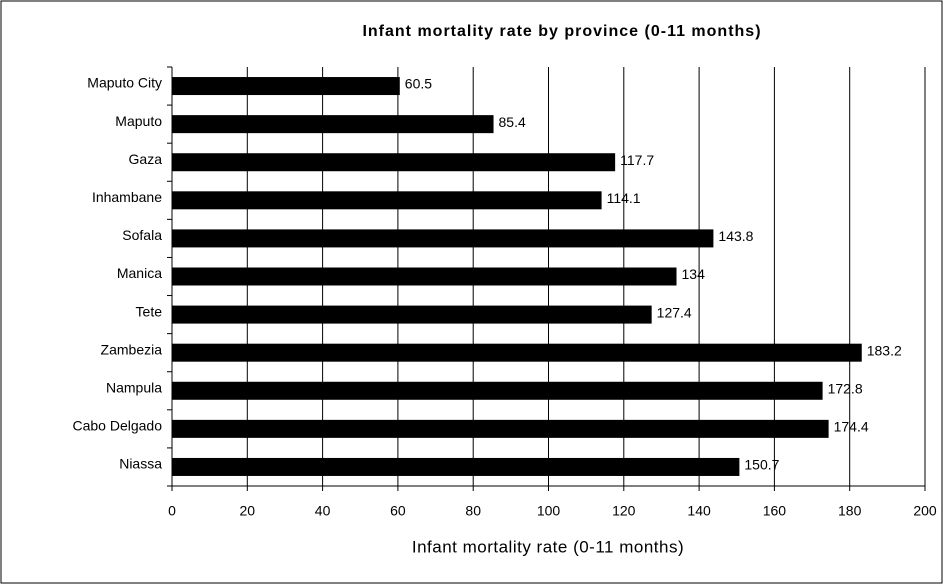 The height and width of the screenshot is (584, 943). Describe the element at coordinates (146, 159) in the screenshot. I see `y-tick-label: Gaza` at that location.